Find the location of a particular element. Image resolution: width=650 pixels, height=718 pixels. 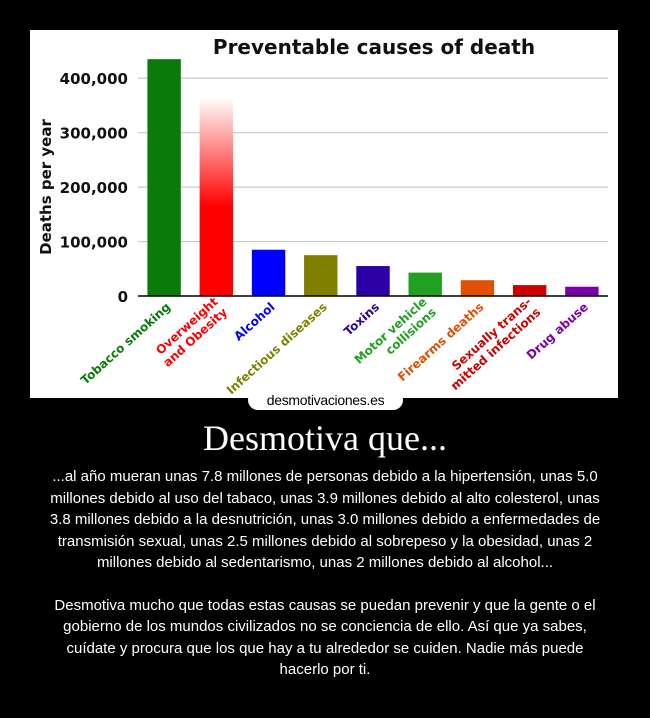

y-tick-label: 0 is located at coordinates (123, 297).